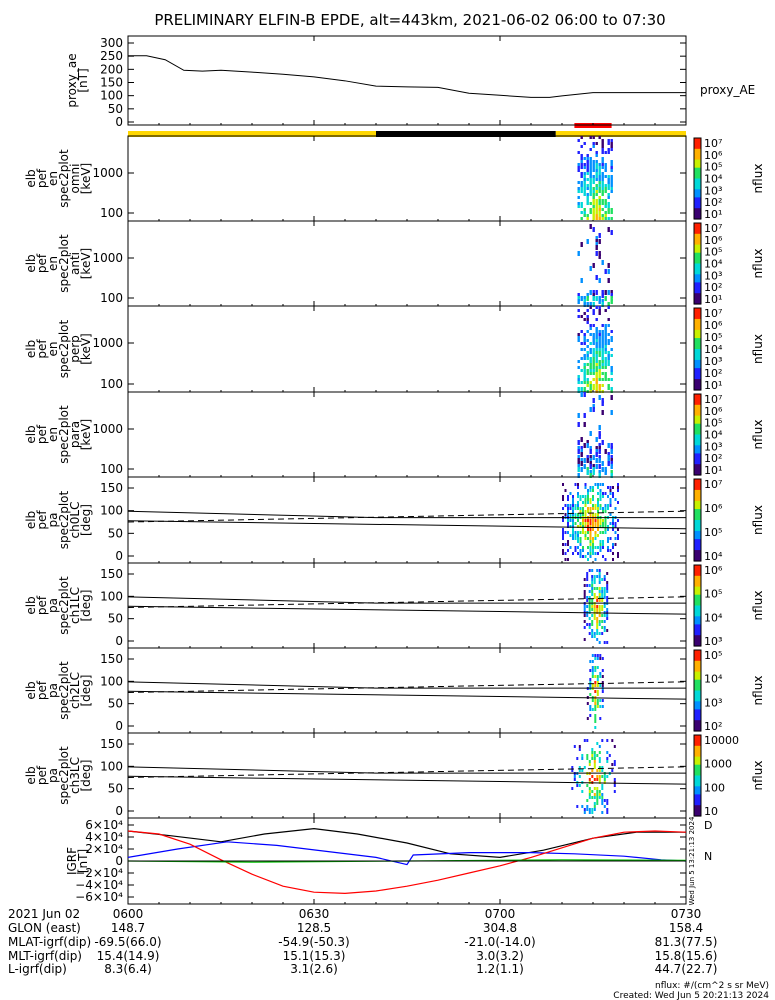 The height and width of the screenshot is (1000, 775). What do you see at coordinates (44, 914) in the screenshot?
I see `time-axis-row-label: 2021 Jun 02` at bounding box center [44, 914].